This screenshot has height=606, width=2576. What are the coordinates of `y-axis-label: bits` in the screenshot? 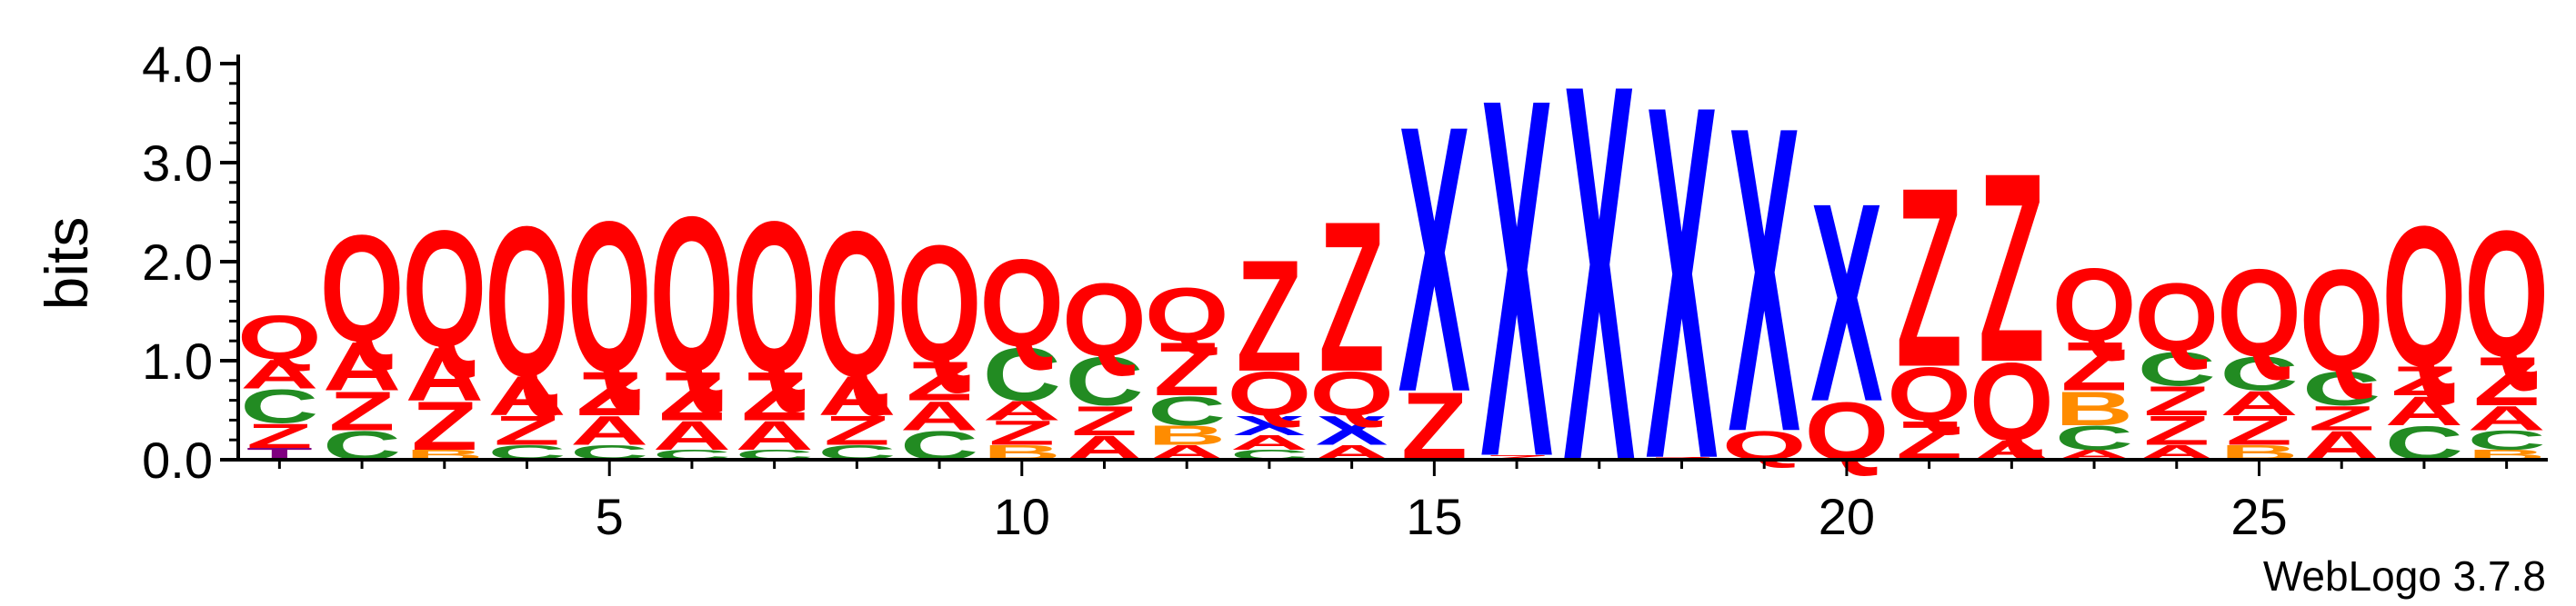 It's located at (66, 264).